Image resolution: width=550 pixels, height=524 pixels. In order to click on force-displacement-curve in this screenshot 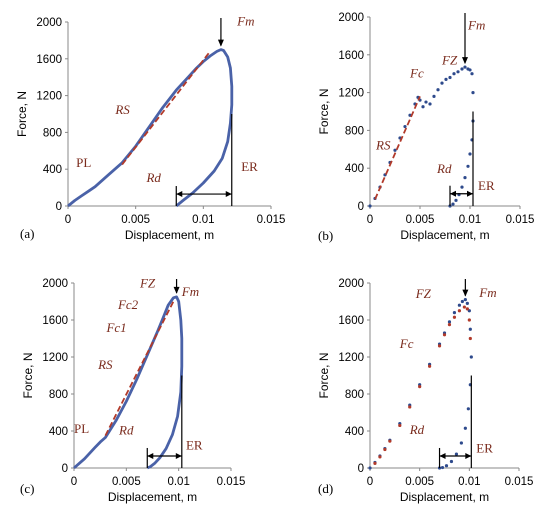, I will do `click(150, 128)`.